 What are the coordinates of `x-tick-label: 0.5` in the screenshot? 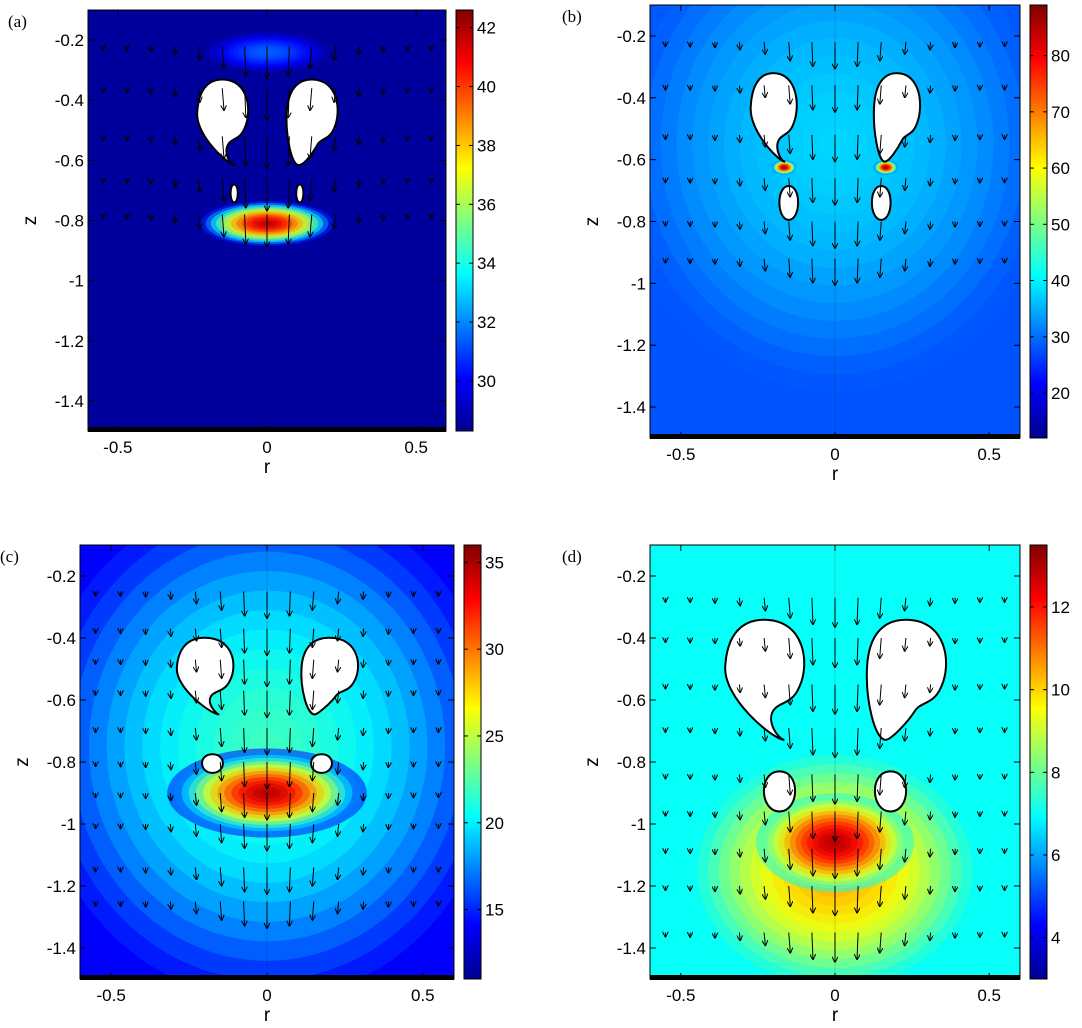 It's located at (989, 454).